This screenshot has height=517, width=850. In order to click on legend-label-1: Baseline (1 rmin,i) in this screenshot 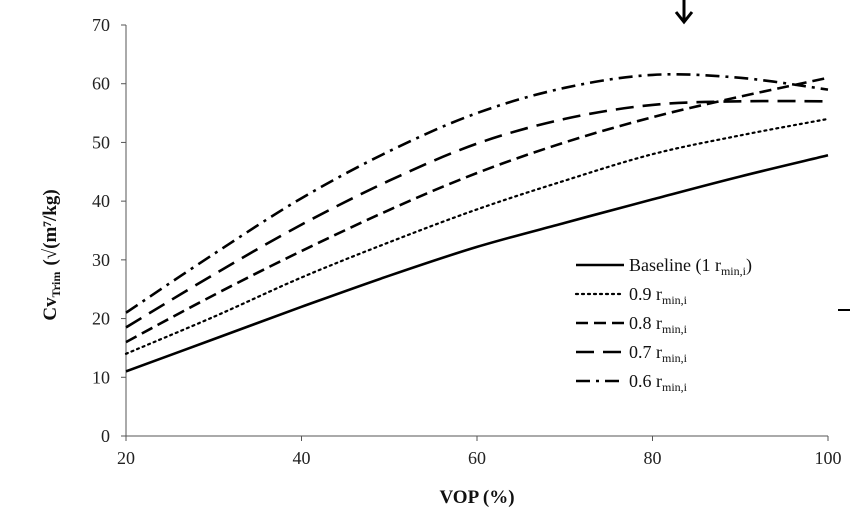, I will do `click(690, 266)`.